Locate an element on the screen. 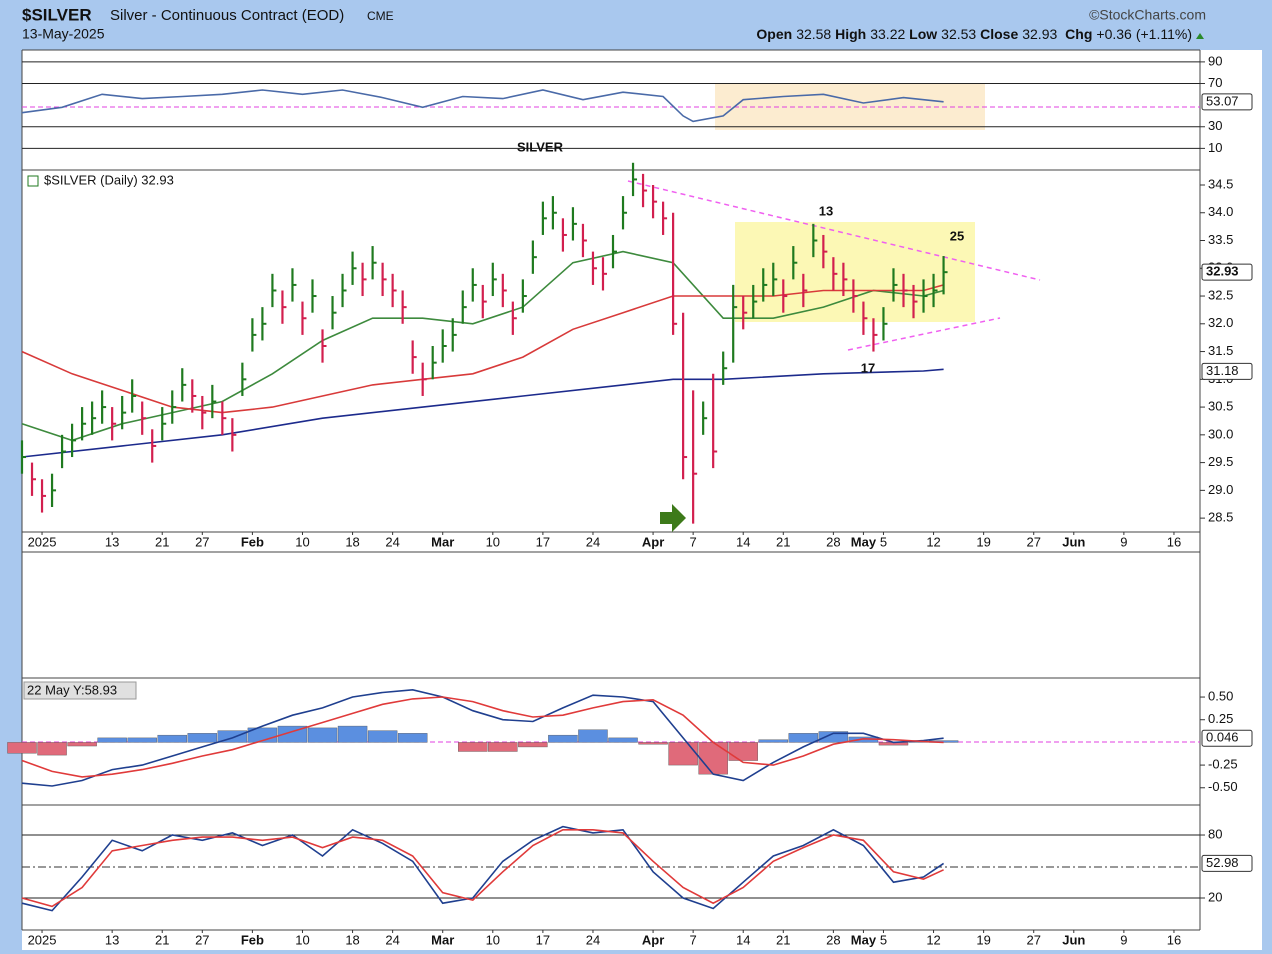 The width and height of the screenshot is (1272, 954). highlight-box is located at coordinates (855, 272).